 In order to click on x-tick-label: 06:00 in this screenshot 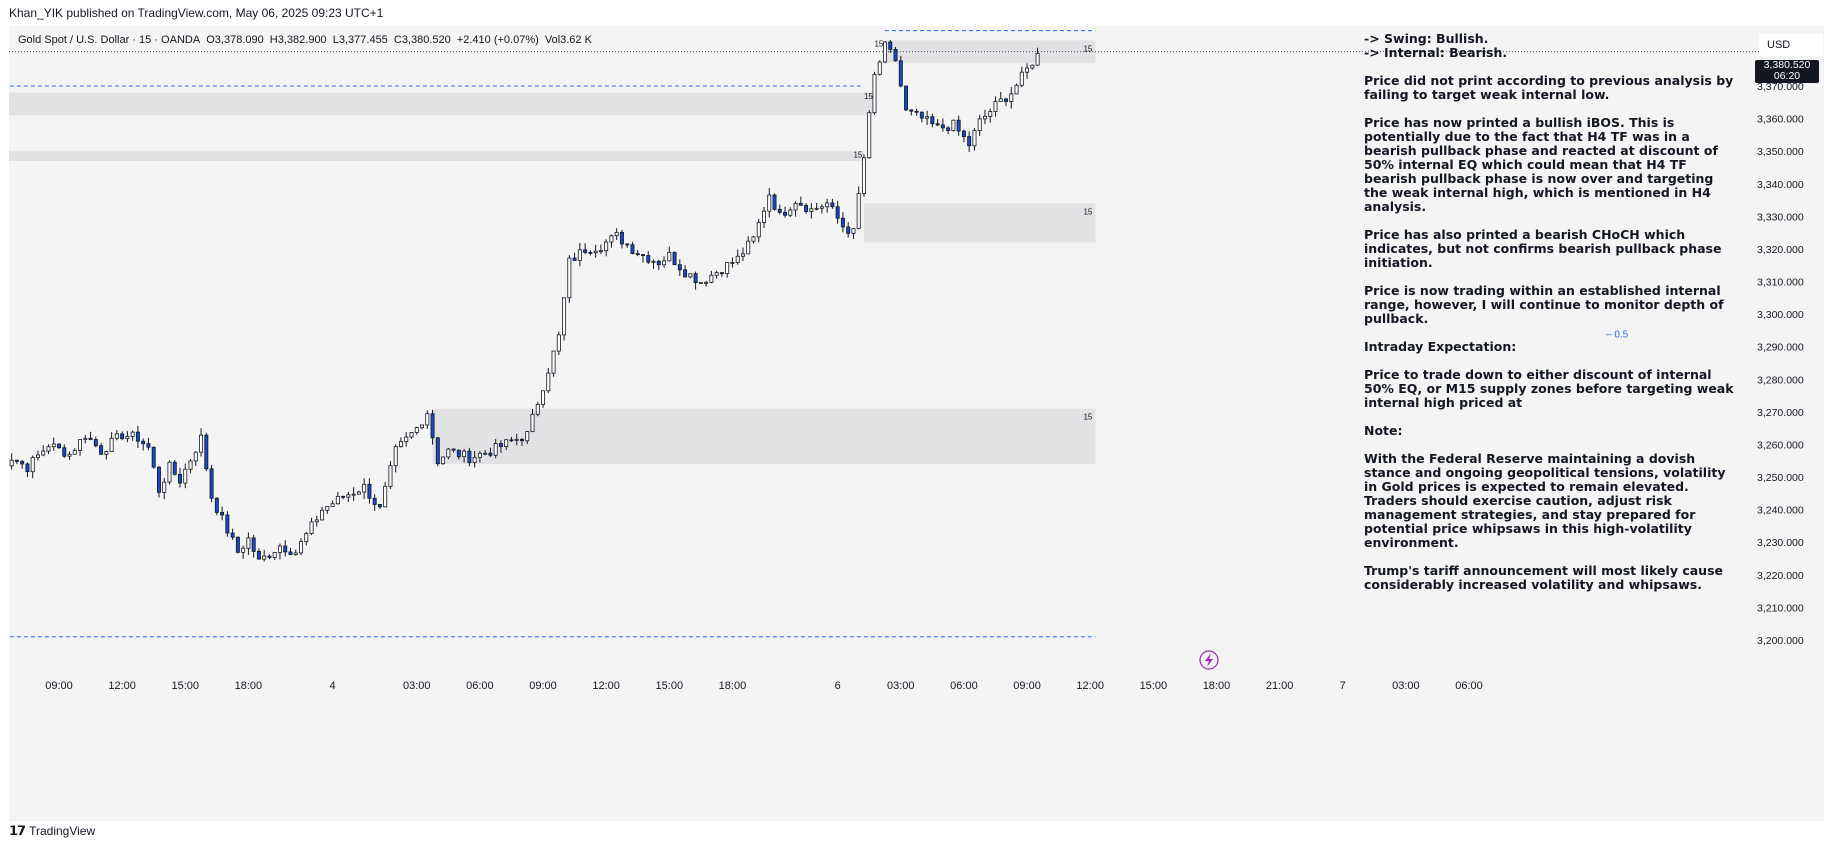, I will do `click(480, 686)`.